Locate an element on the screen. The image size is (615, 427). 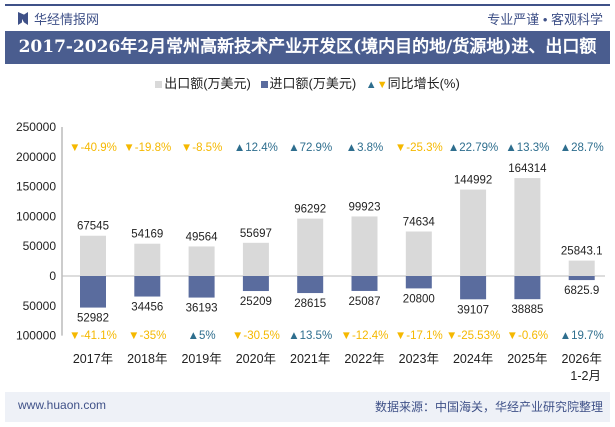
import-value-label: 36193 is located at coordinates (202, 309).